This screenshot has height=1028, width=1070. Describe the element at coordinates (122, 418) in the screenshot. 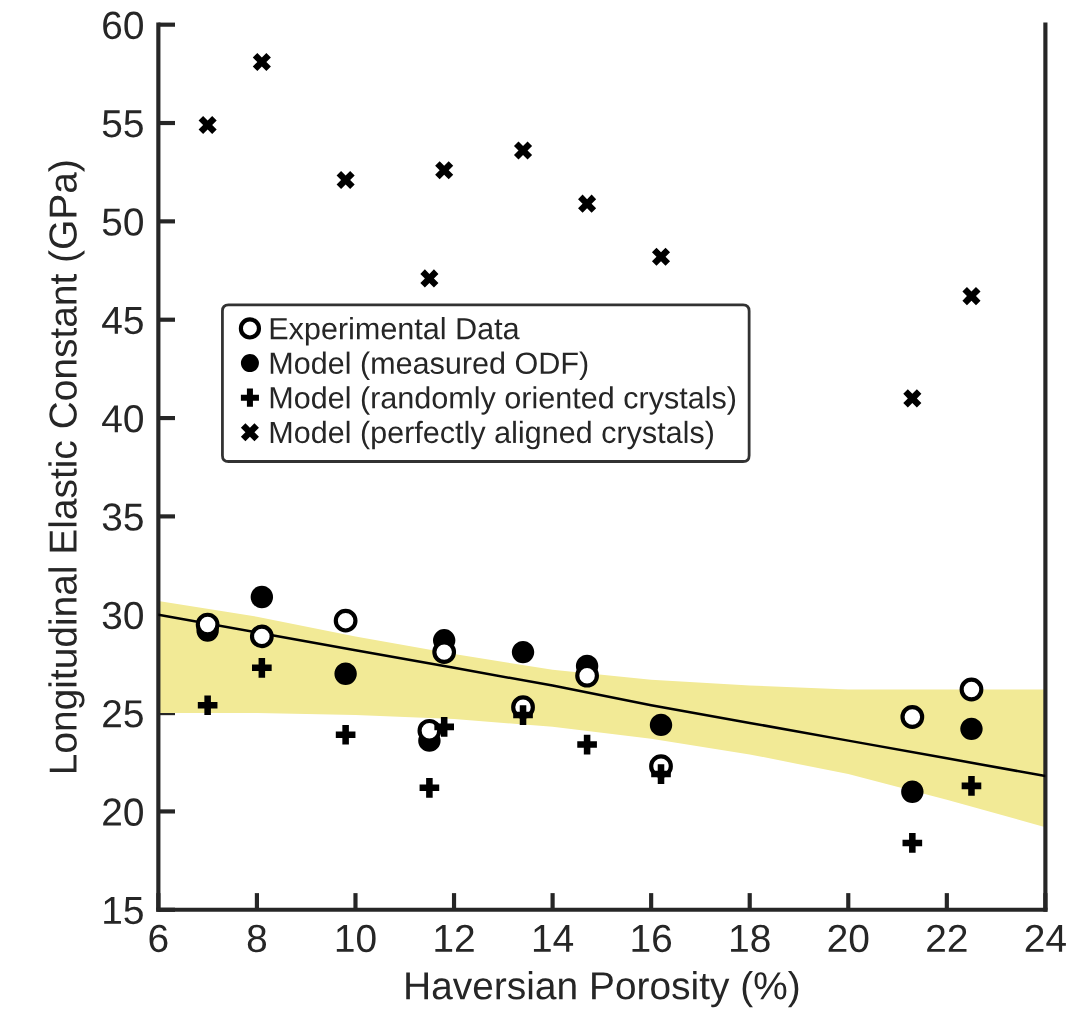

I see `y-tick-label: 40` at that location.